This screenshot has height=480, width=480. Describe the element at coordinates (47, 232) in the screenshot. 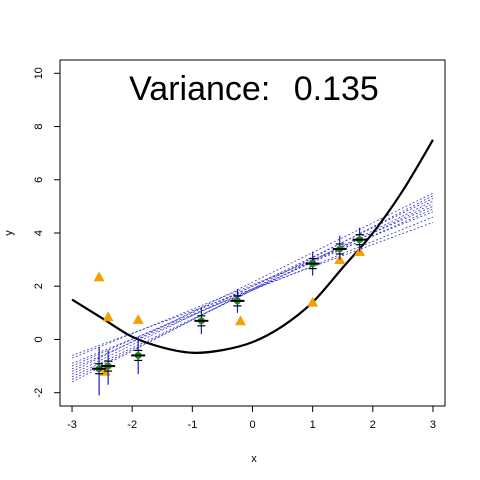

I see `y-axis: -2 0 2 4 6 8 10` at that location.